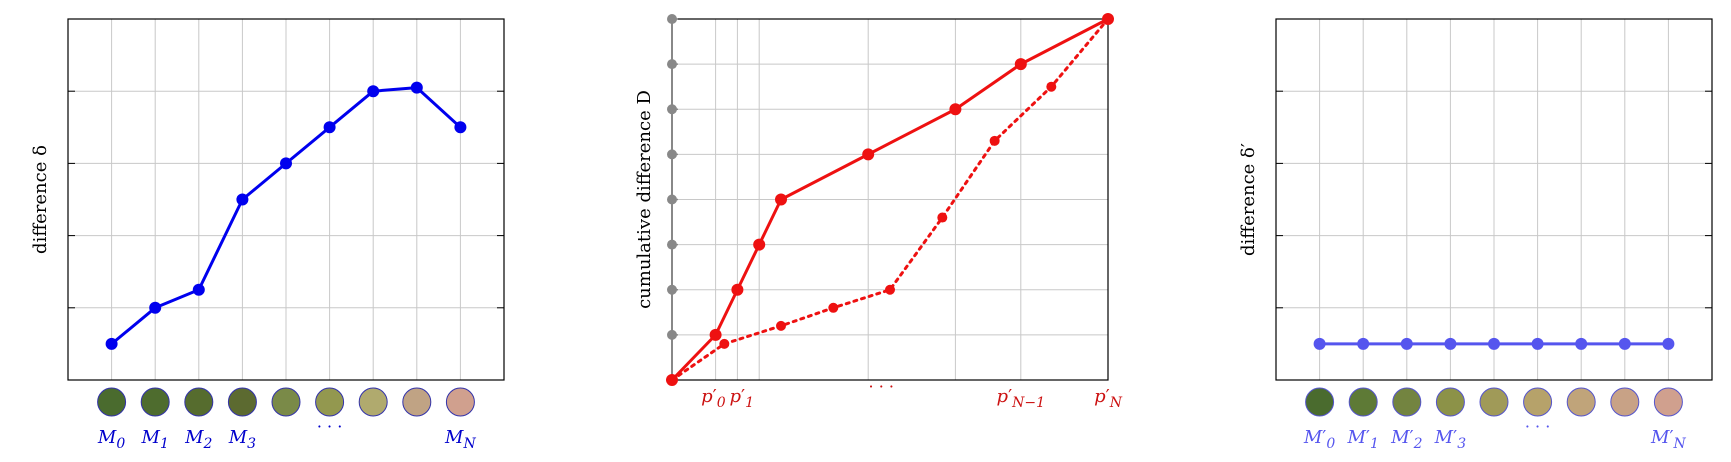  I want to click on y-axis-label: cumulative difference D, so click(644, 199).